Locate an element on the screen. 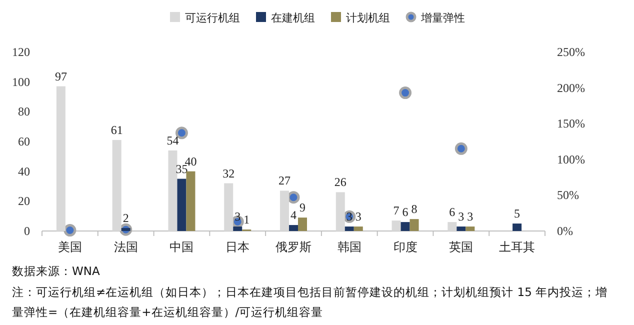 The height and width of the screenshot is (325, 634). data-label: 54 is located at coordinates (172, 140).